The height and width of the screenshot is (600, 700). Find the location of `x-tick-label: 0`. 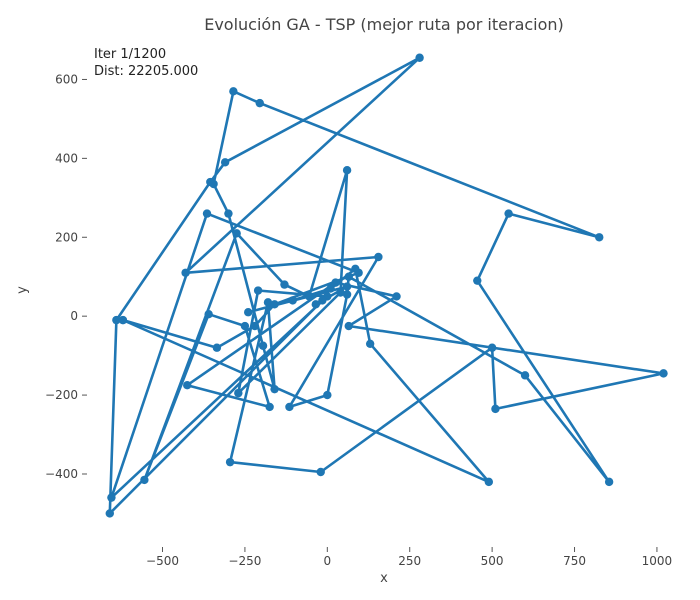

x-tick-label: 0 is located at coordinates (327, 561).